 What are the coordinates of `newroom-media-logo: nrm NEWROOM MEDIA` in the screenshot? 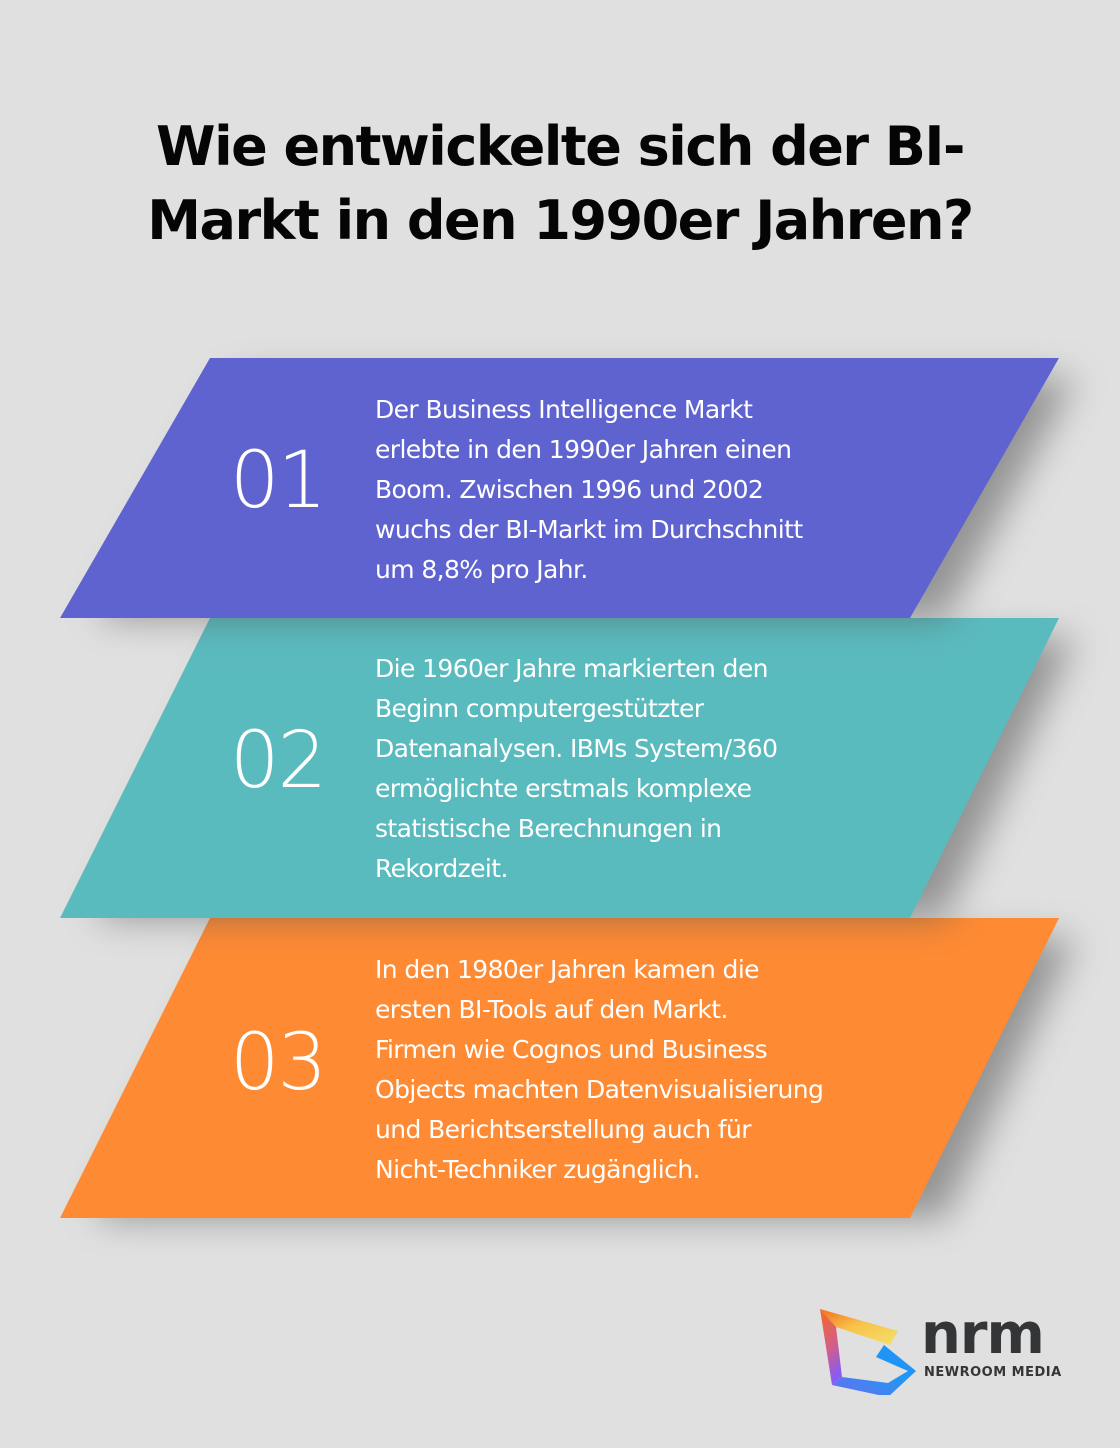 It's located at (943, 1350).